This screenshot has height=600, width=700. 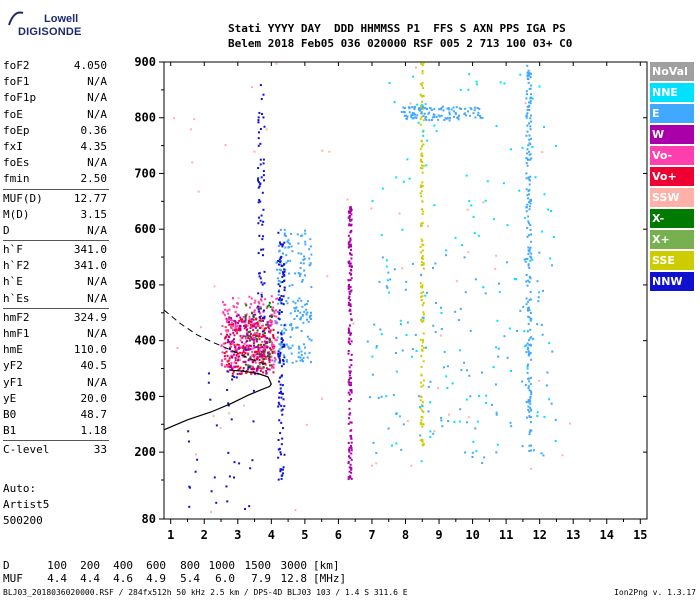 What do you see at coordinates (56, 318) in the screenshot?
I see `param-row: hmF2 324.9` at bounding box center [56, 318].